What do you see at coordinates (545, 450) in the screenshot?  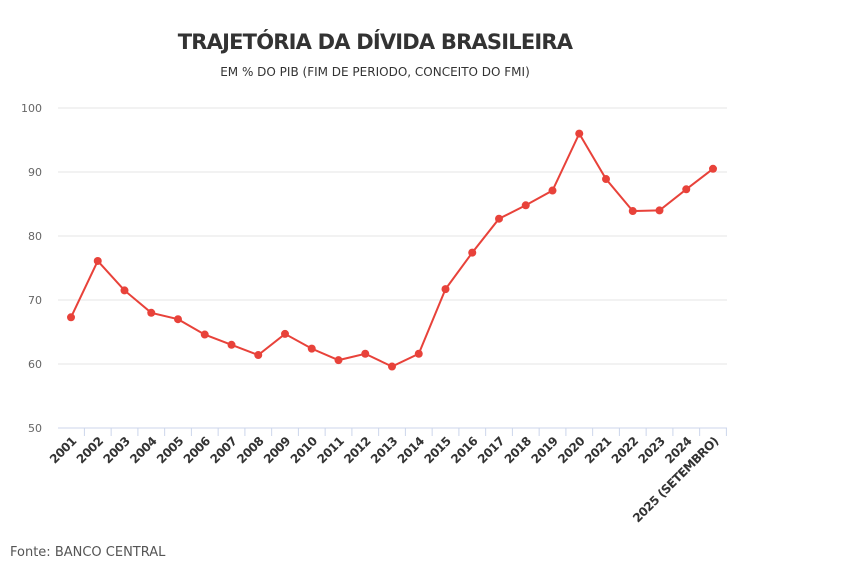 I see `x-tick-label: 2019` at bounding box center [545, 450].